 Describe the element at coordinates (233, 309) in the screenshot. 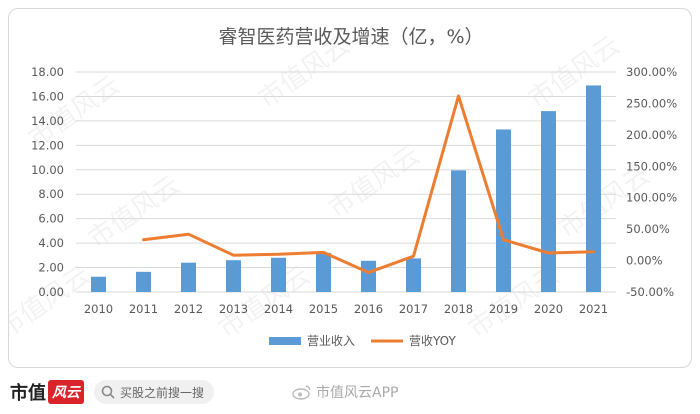

I see `x-tick-label: 2013` at that location.